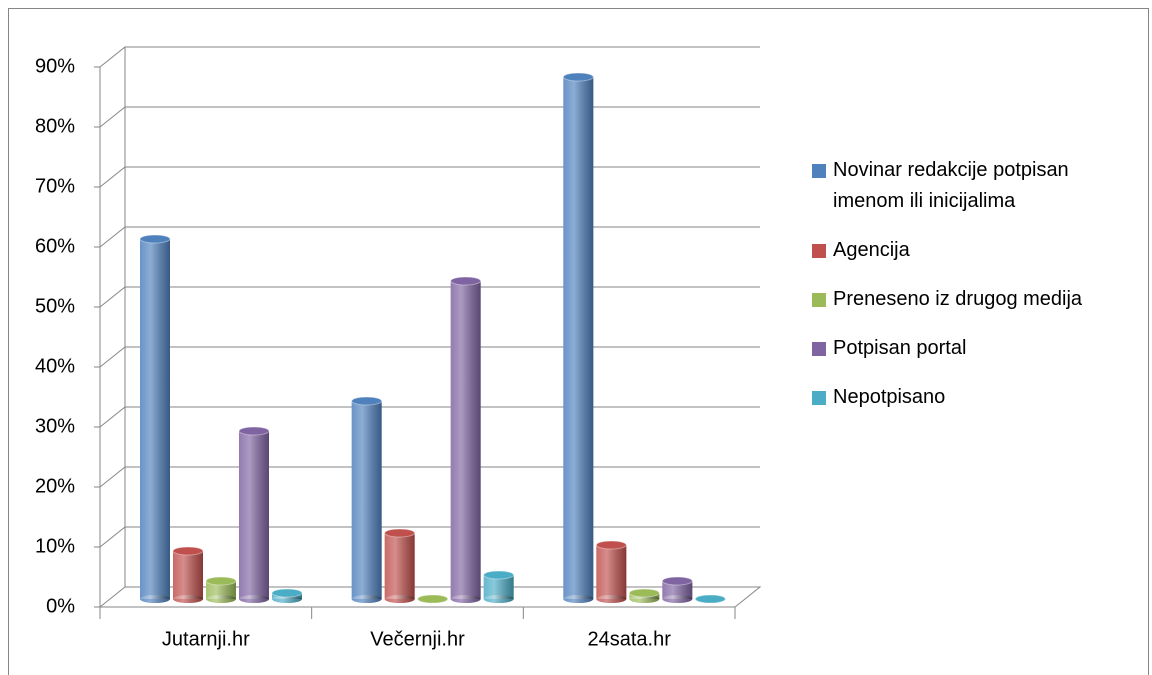 The image size is (1152, 675). I want to click on x-tick-label: 24sata.hr, so click(629, 639).